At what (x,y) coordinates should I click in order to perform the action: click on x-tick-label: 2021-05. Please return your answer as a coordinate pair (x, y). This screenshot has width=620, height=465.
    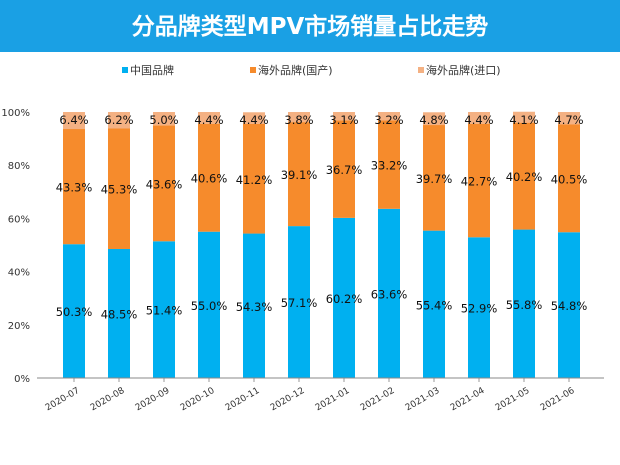
    Looking at the image, I should click on (513, 399).